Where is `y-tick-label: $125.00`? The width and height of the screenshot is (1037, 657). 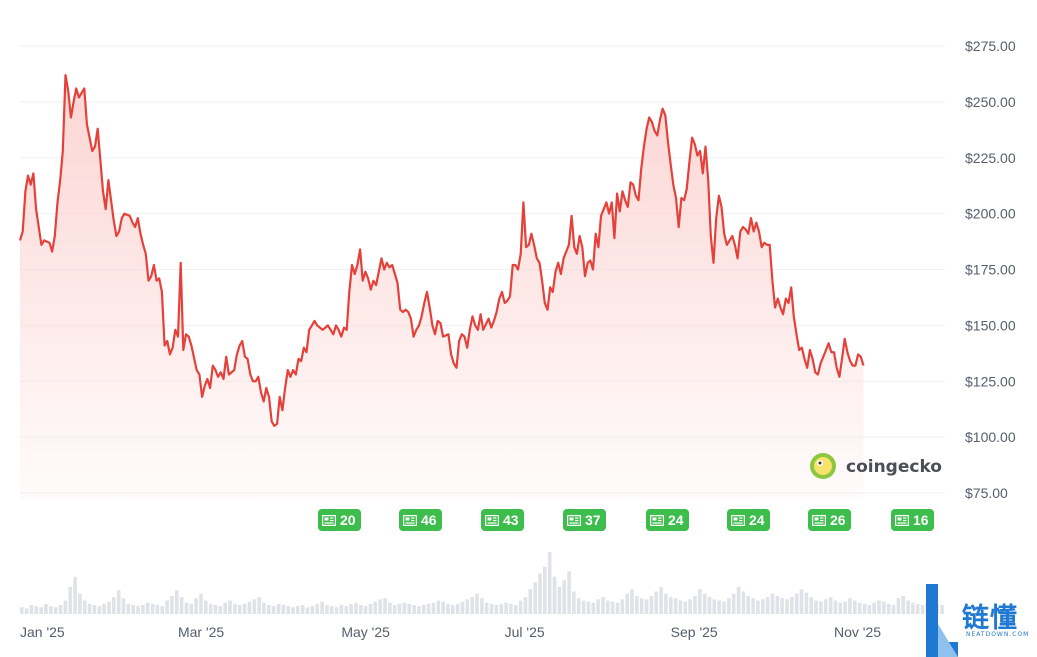 y-tick-label: $125.00 is located at coordinates (990, 381).